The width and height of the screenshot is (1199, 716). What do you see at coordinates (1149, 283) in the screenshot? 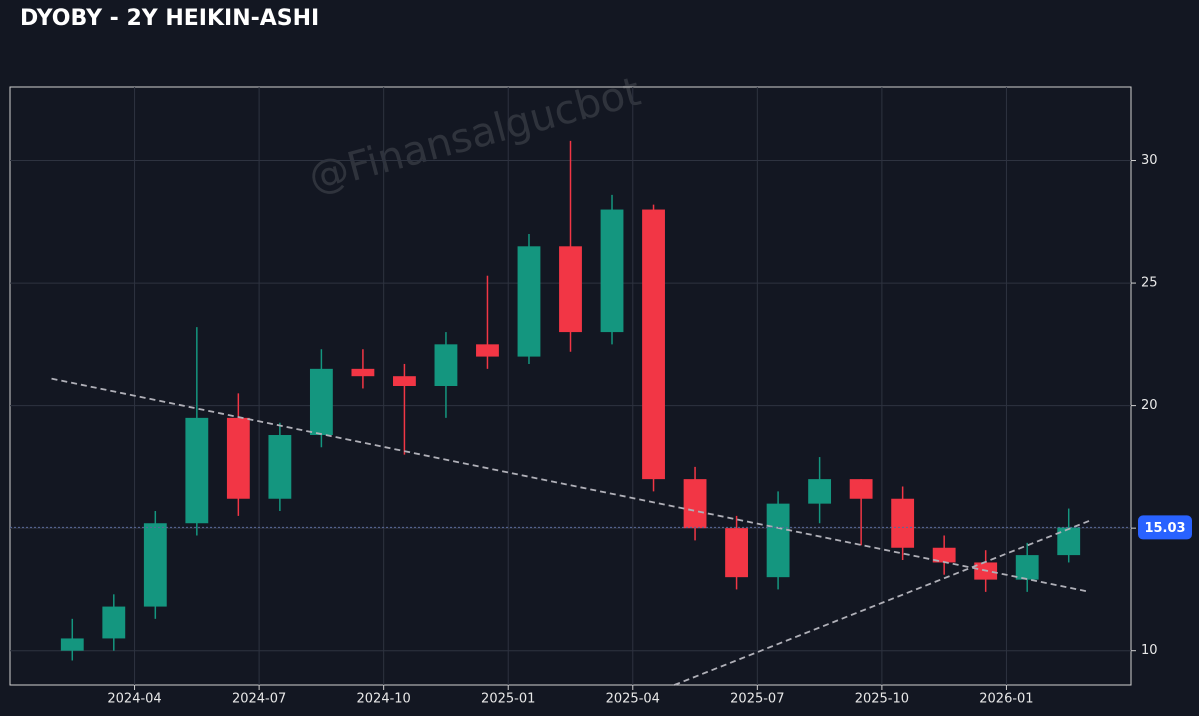
I see `y-tick-label: 25` at bounding box center [1149, 283].